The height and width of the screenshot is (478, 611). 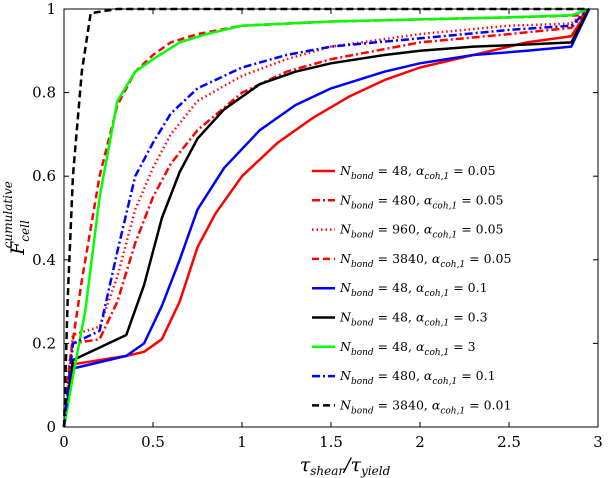 What do you see at coordinates (51, 9) in the screenshot?
I see `y-tick-label: 1` at bounding box center [51, 9].